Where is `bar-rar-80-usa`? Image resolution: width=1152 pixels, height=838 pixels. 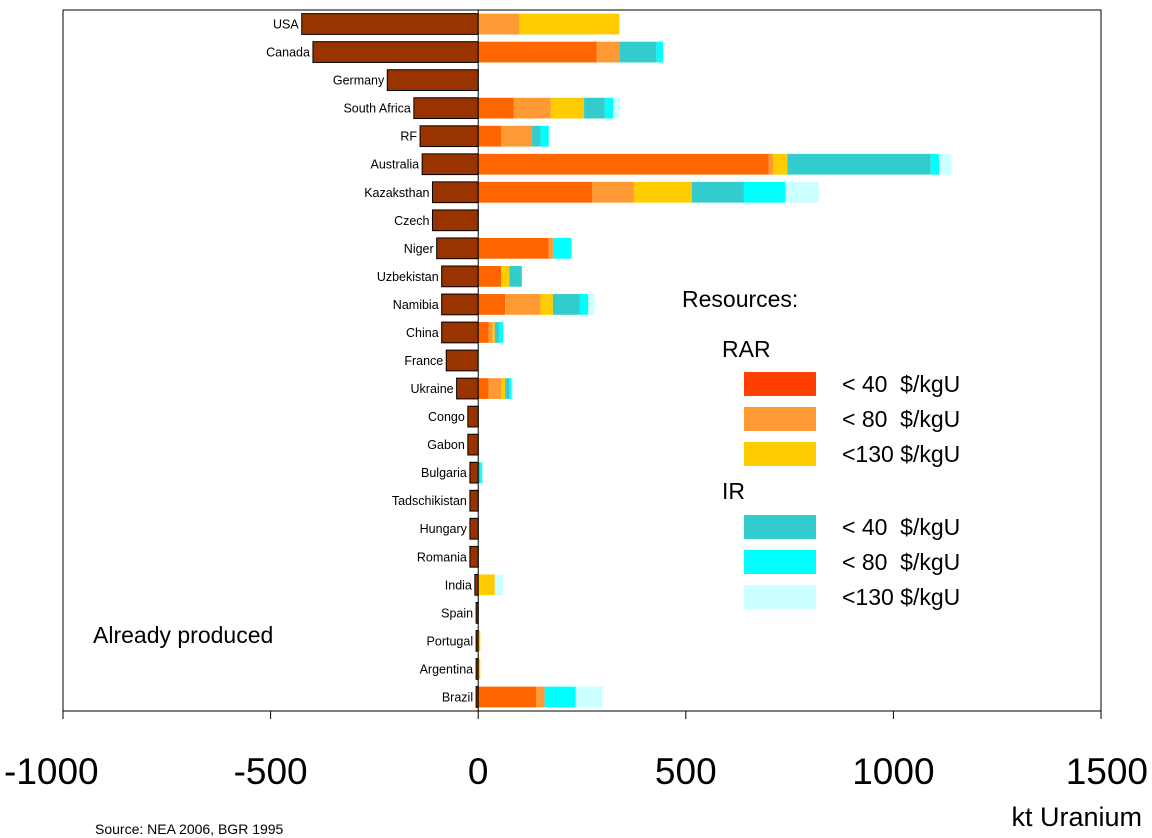
bar-rar-80-usa is located at coordinates (499, 24).